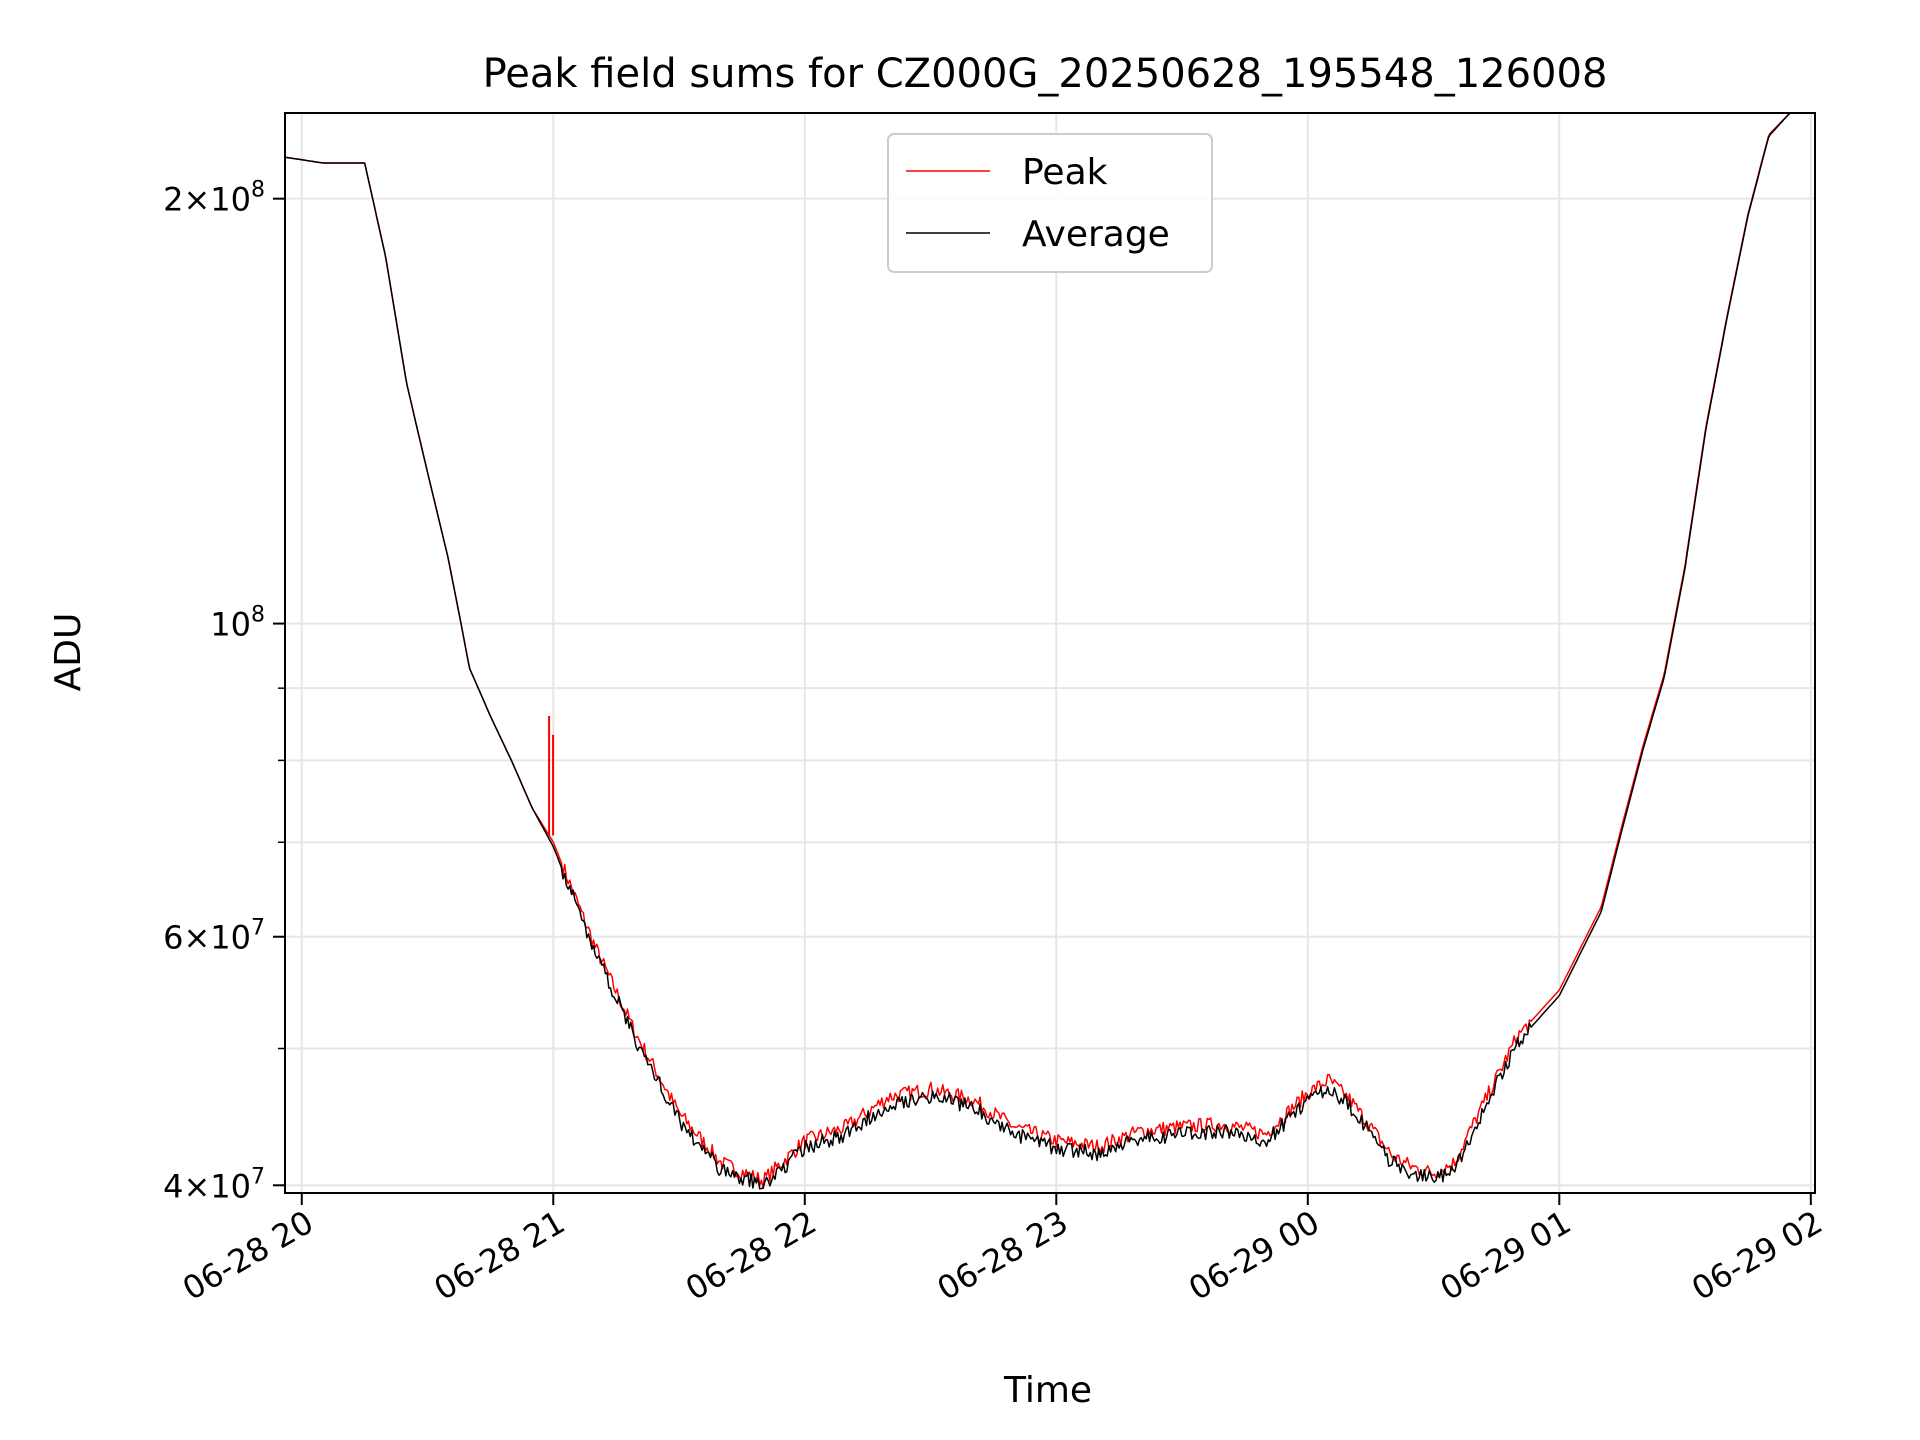 Image resolution: width=1920 pixels, height=1440 pixels. I want to click on legend-average-label: Average, so click(1096, 234).